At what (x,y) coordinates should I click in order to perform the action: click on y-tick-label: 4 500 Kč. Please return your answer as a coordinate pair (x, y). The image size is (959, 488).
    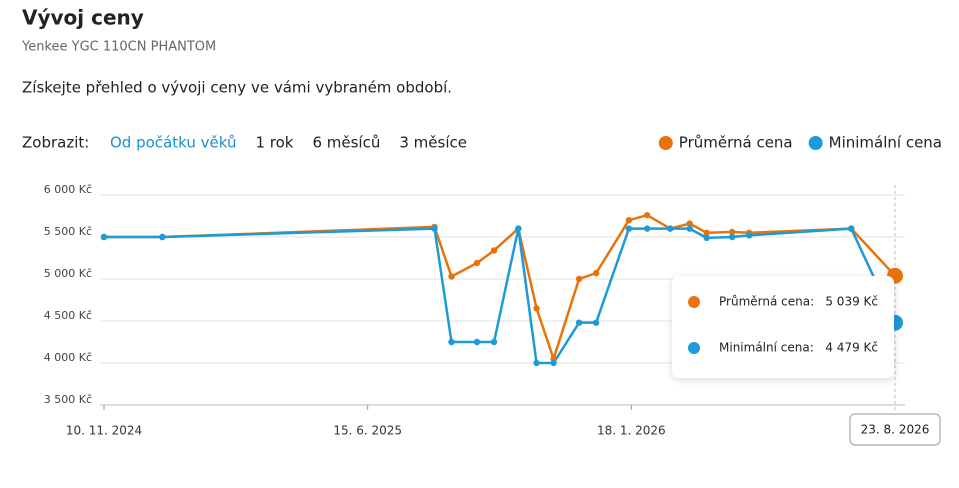
    Looking at the image, I should click on (68, 315).